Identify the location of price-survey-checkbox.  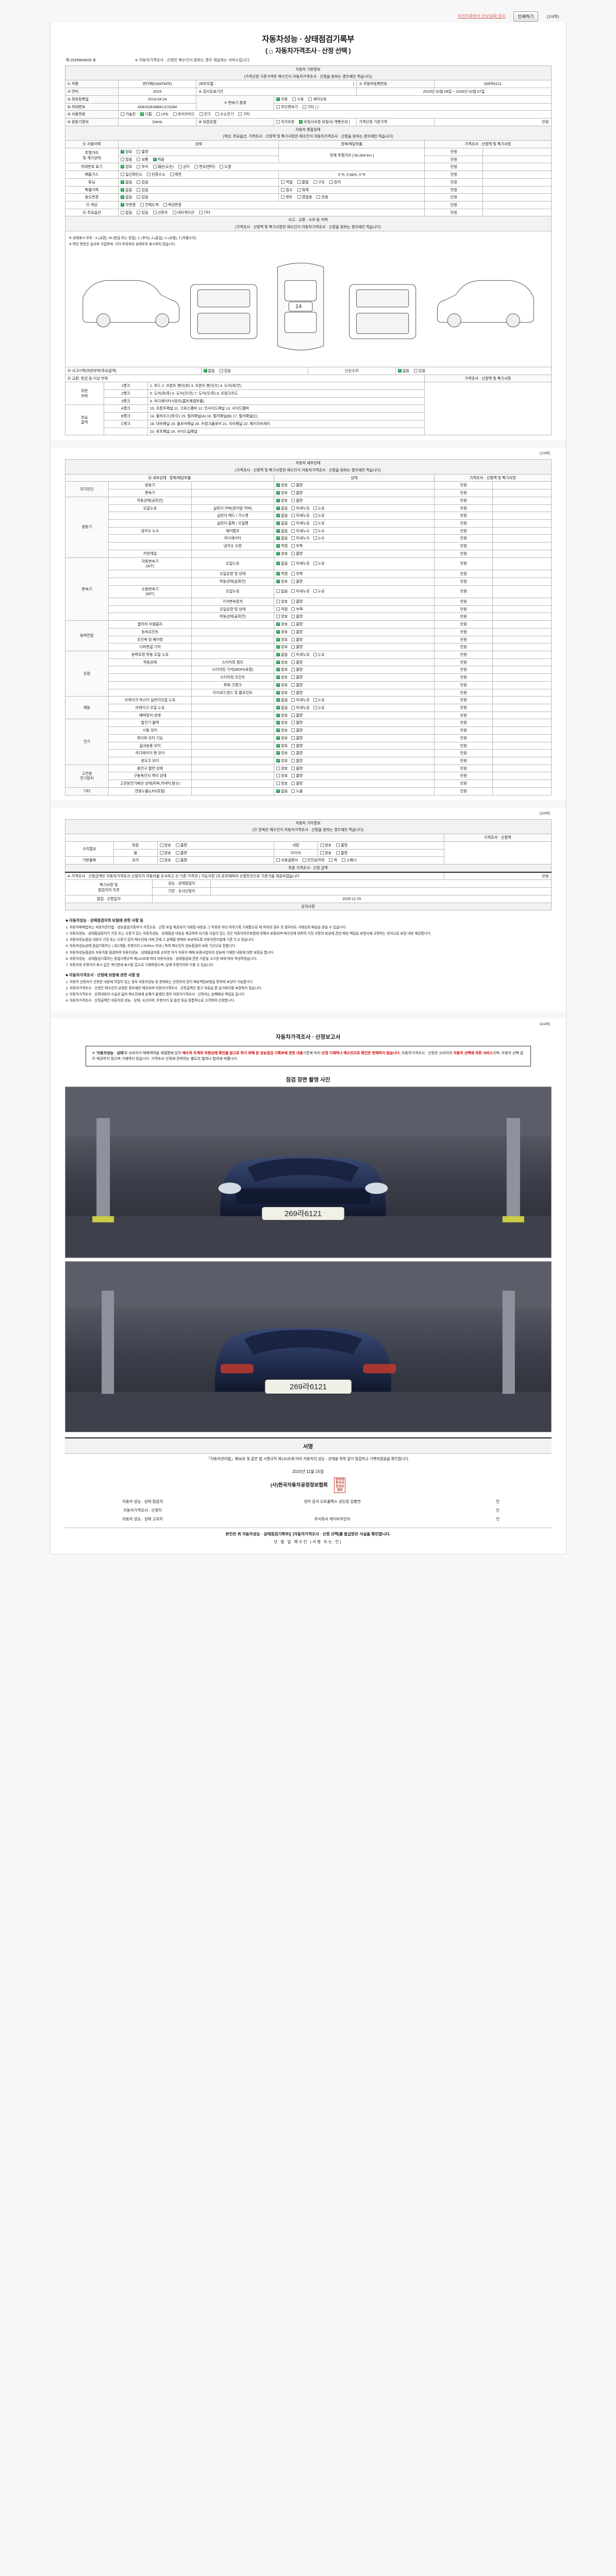
(271, 52).